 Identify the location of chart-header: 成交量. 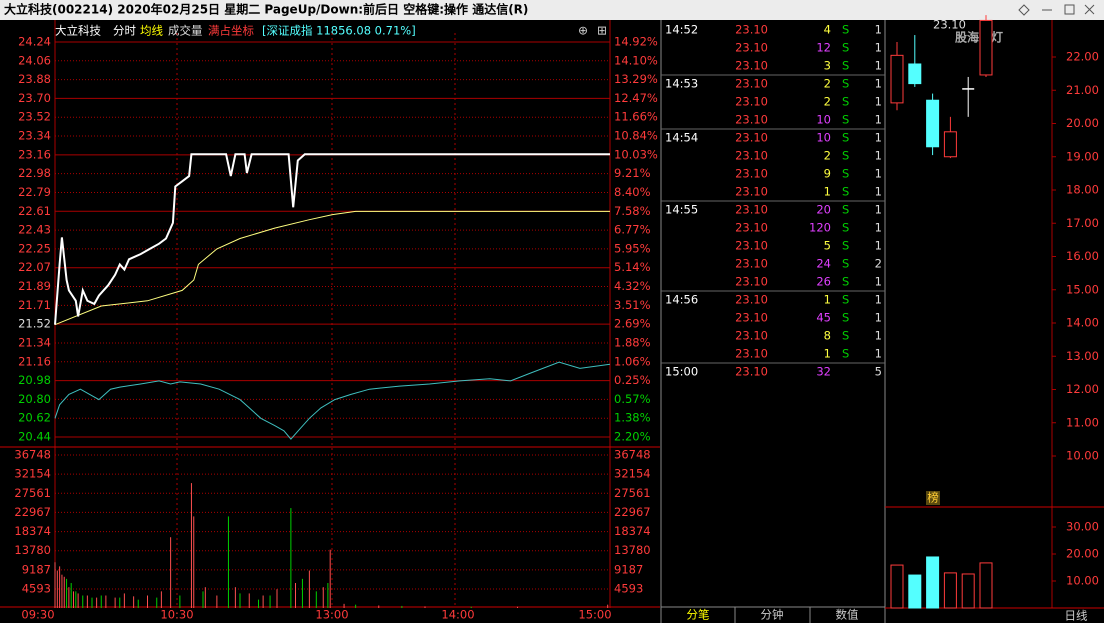
(185, 31).